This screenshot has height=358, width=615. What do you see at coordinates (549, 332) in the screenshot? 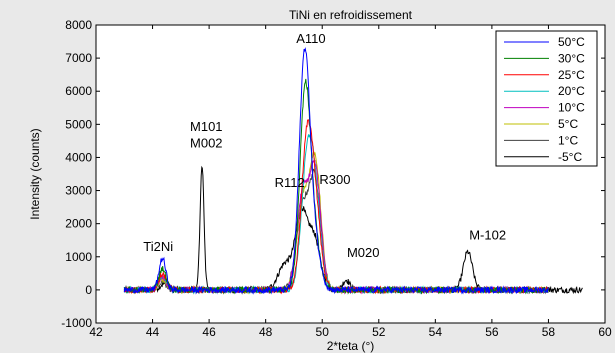
I see `x-tick-label: 58` at bounding box center [549, 332].